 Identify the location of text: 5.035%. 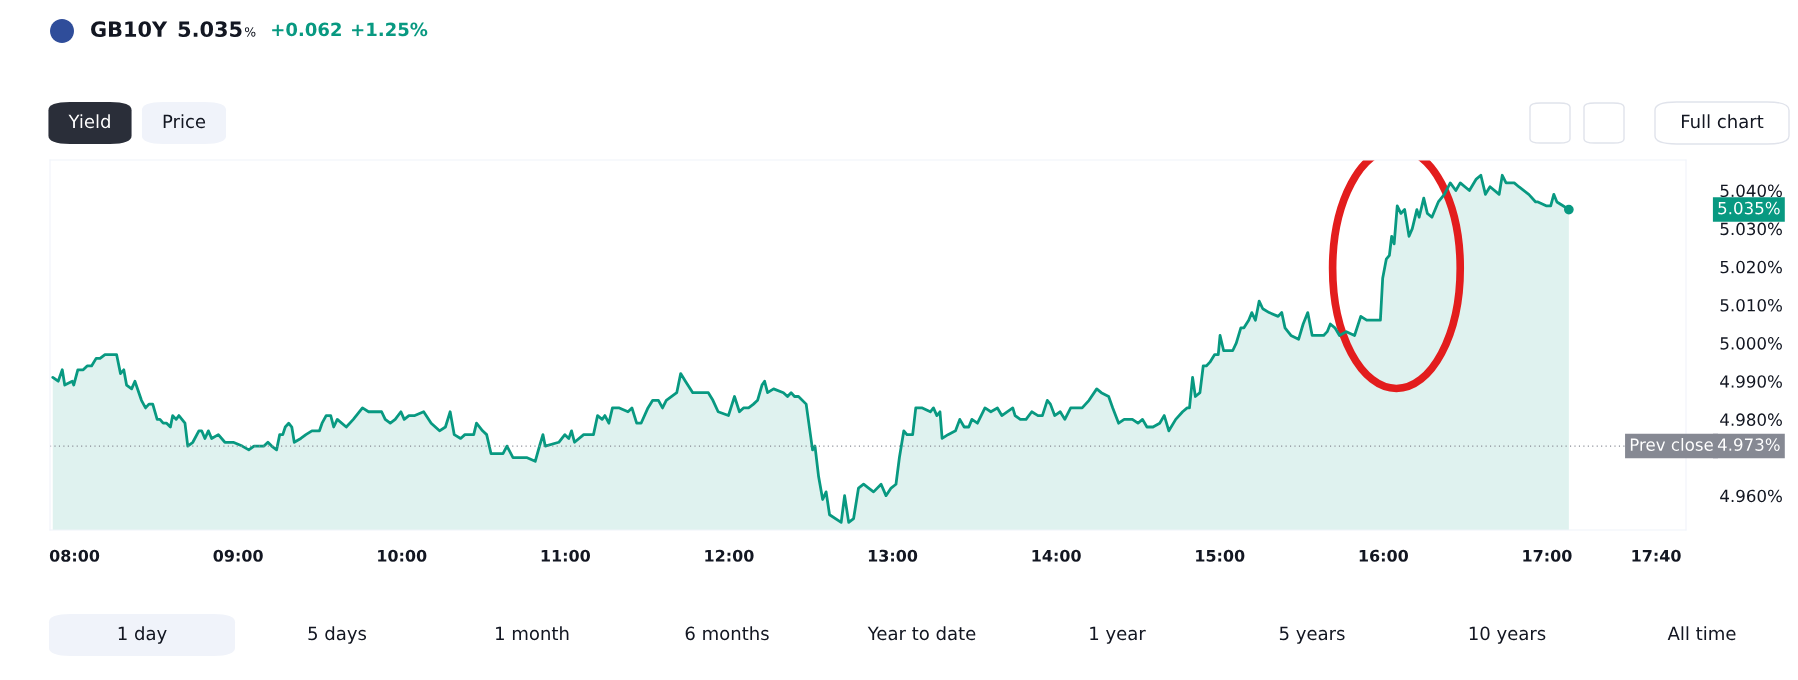
(1749, 208).